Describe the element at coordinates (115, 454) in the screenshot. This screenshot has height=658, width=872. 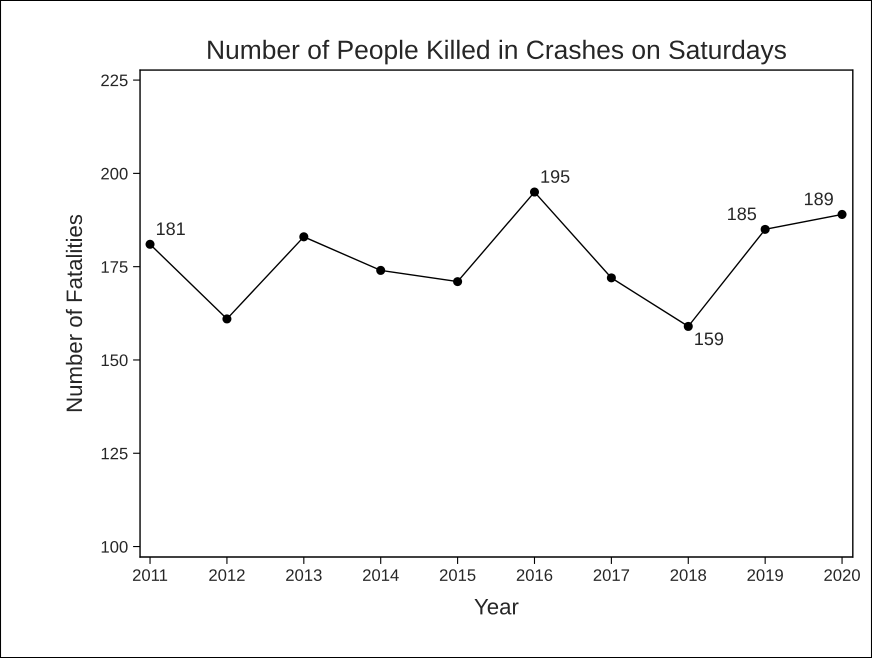
I see `y-tick-label: 125` at that location.